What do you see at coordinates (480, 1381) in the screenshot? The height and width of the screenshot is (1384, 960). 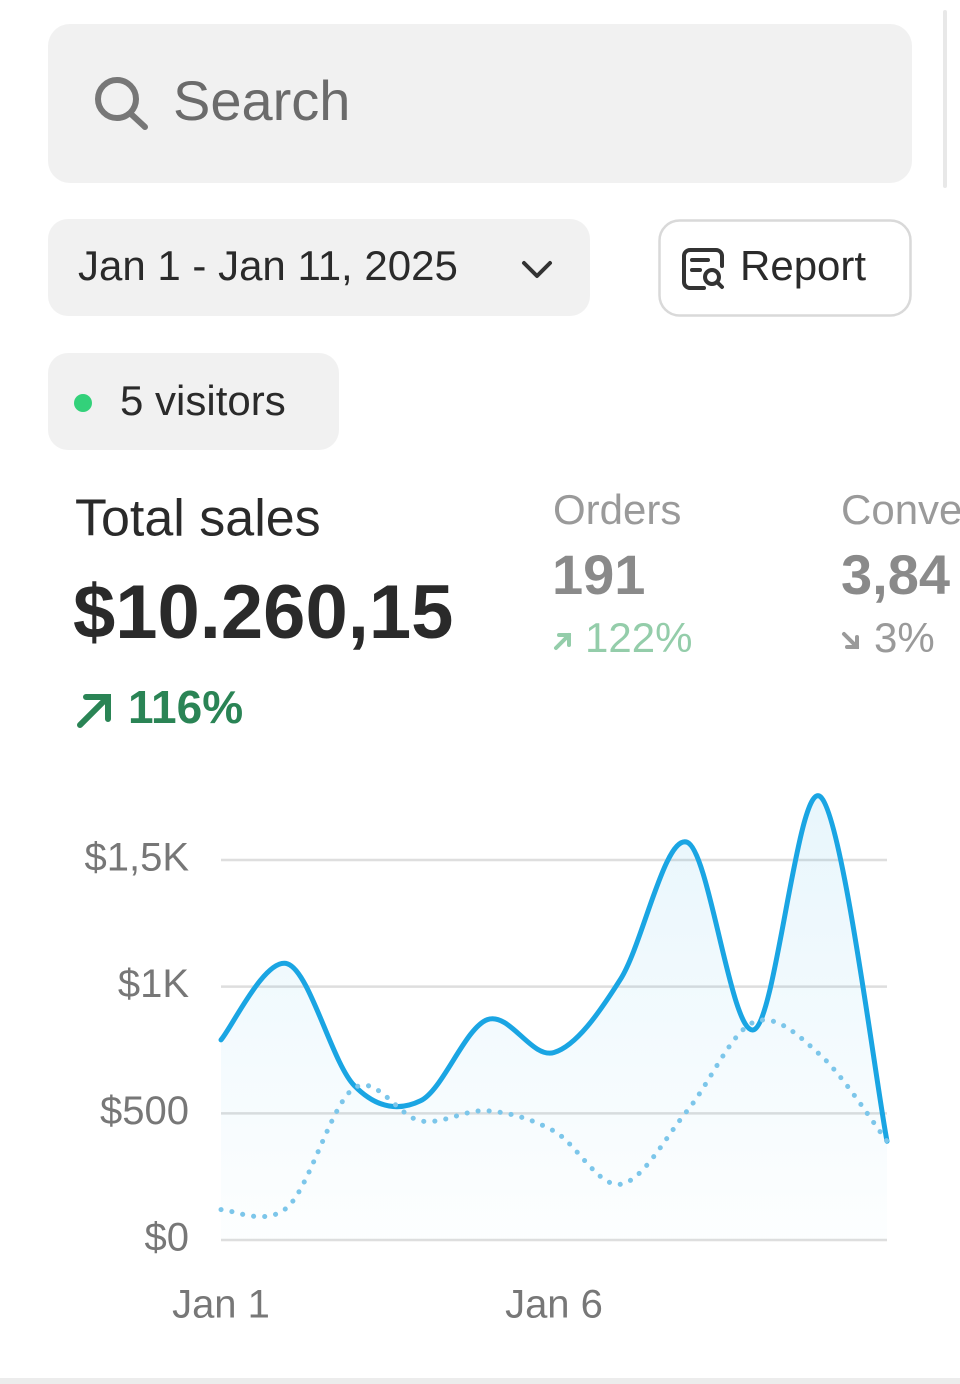 I see `bottom-divider` at bounding box center [480, 1381].